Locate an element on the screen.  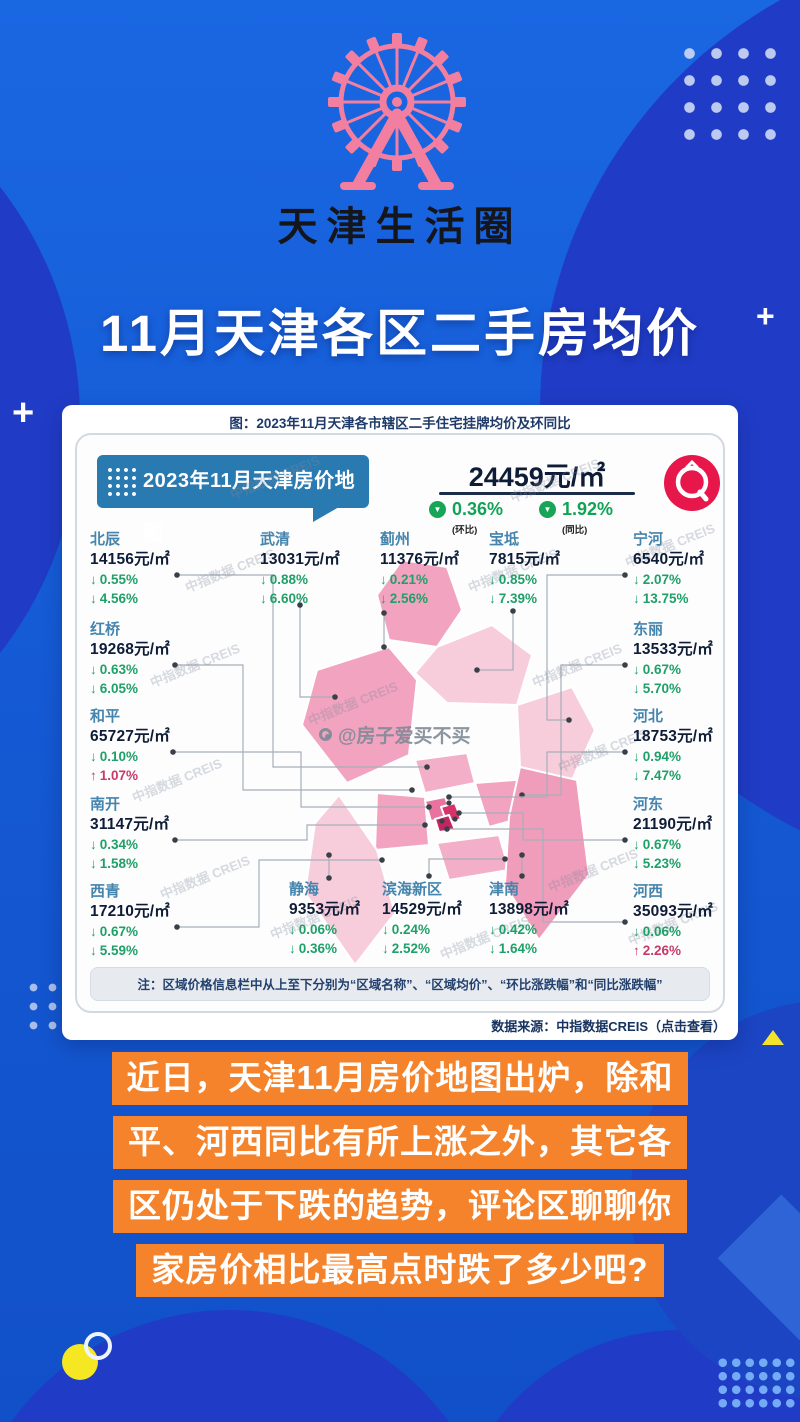
district-yoy: ↓ 0.36% is located at coordinates (348, 949).